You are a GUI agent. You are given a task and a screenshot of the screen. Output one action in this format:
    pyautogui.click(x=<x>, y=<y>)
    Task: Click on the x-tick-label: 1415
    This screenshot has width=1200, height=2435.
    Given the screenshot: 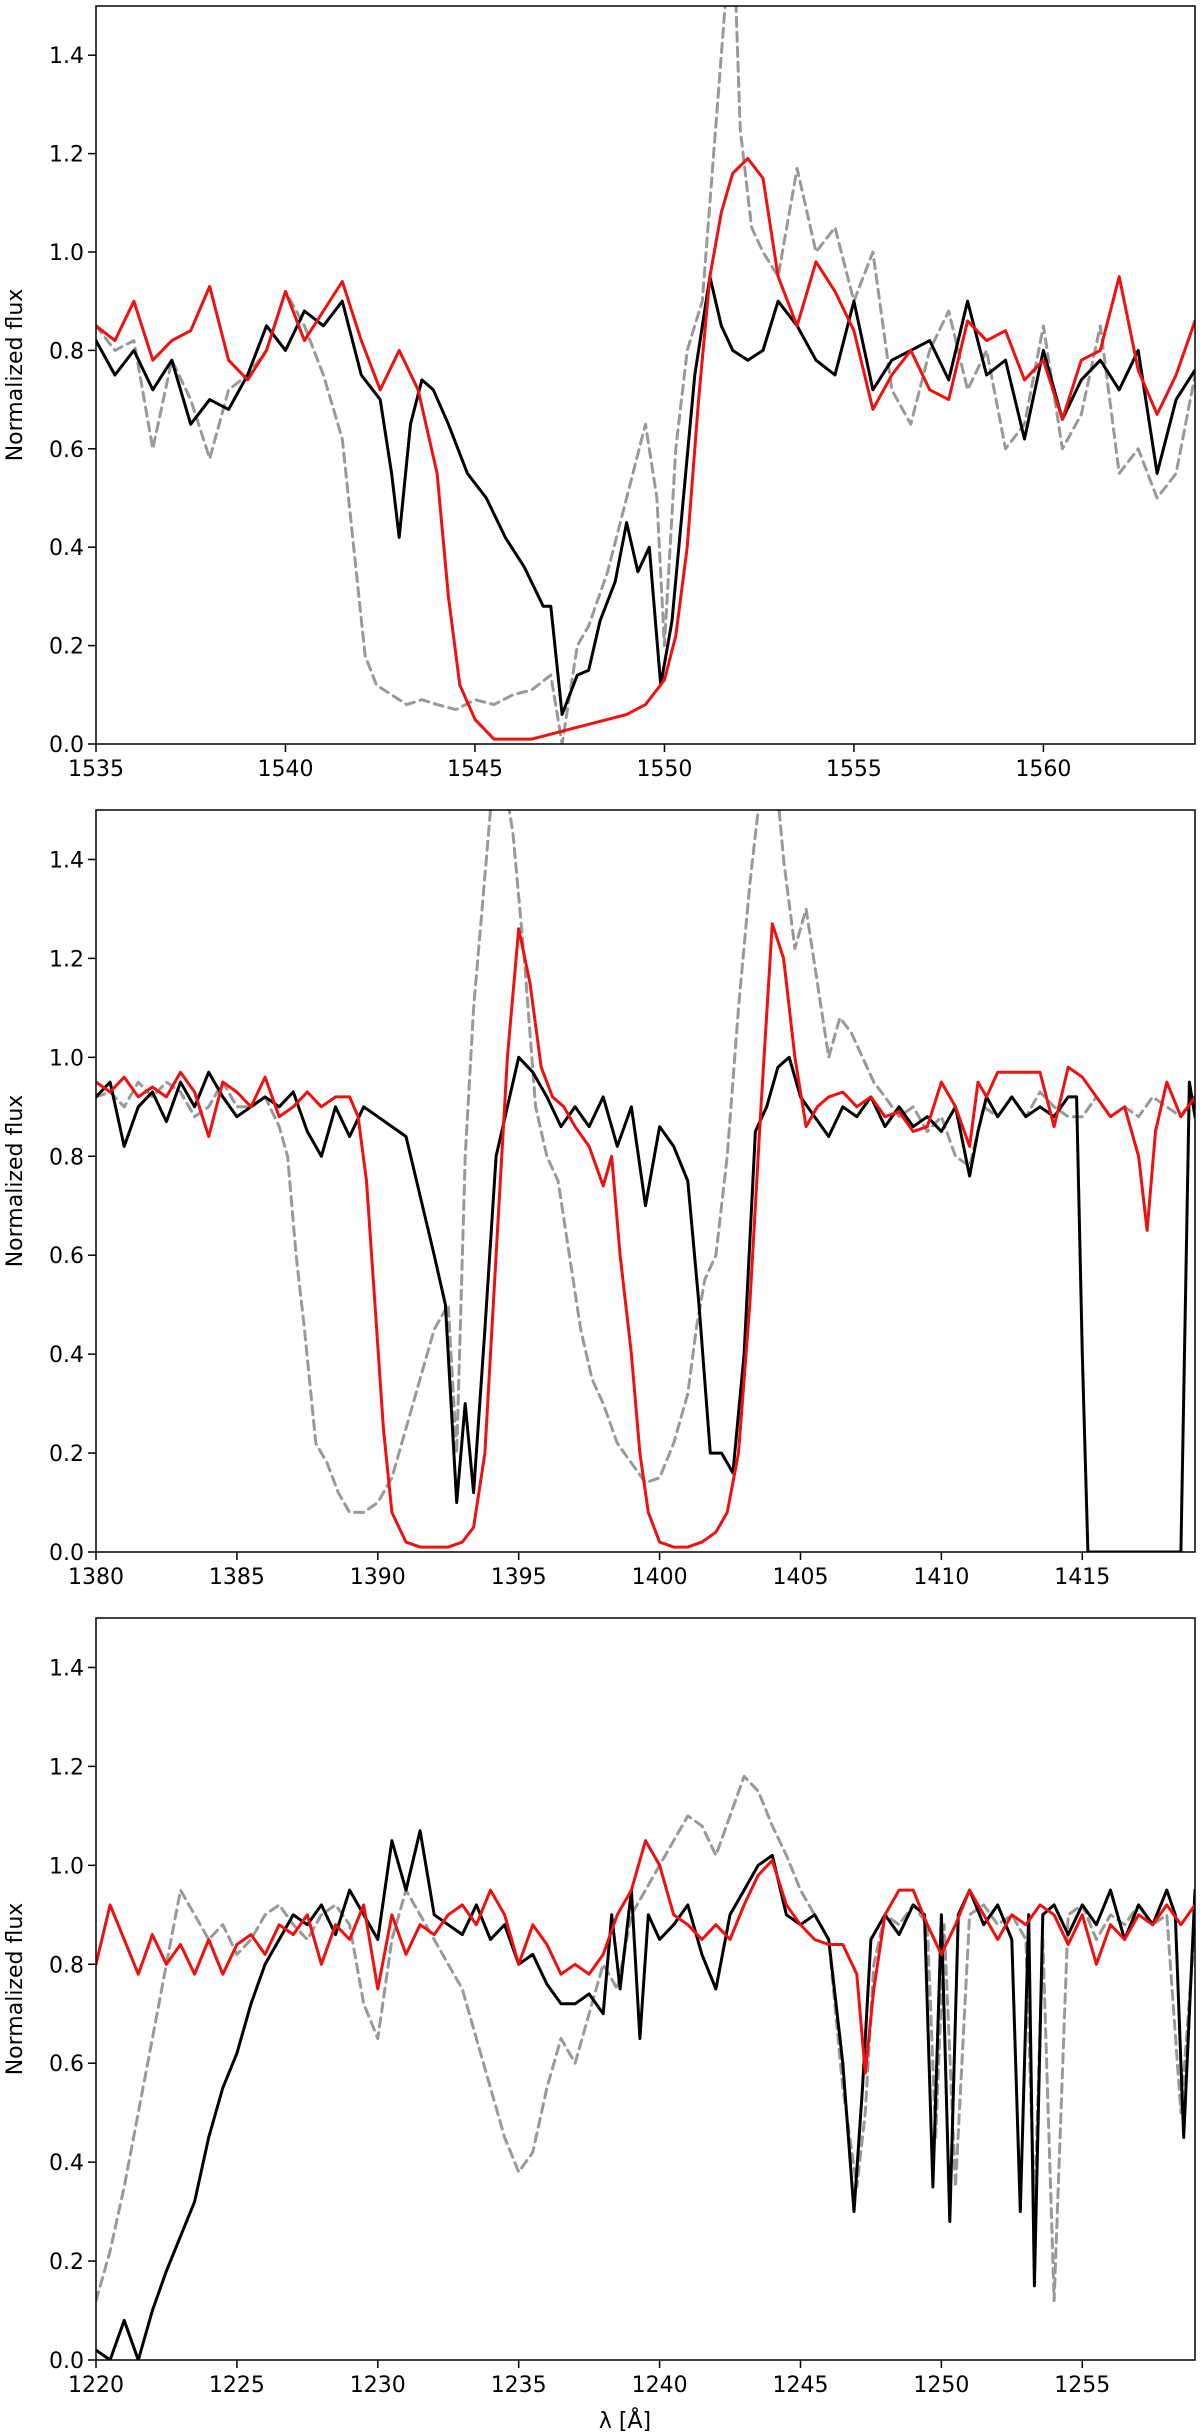 What is the action you would take?
    pyautogui.click(x=1082, y=1577)
    